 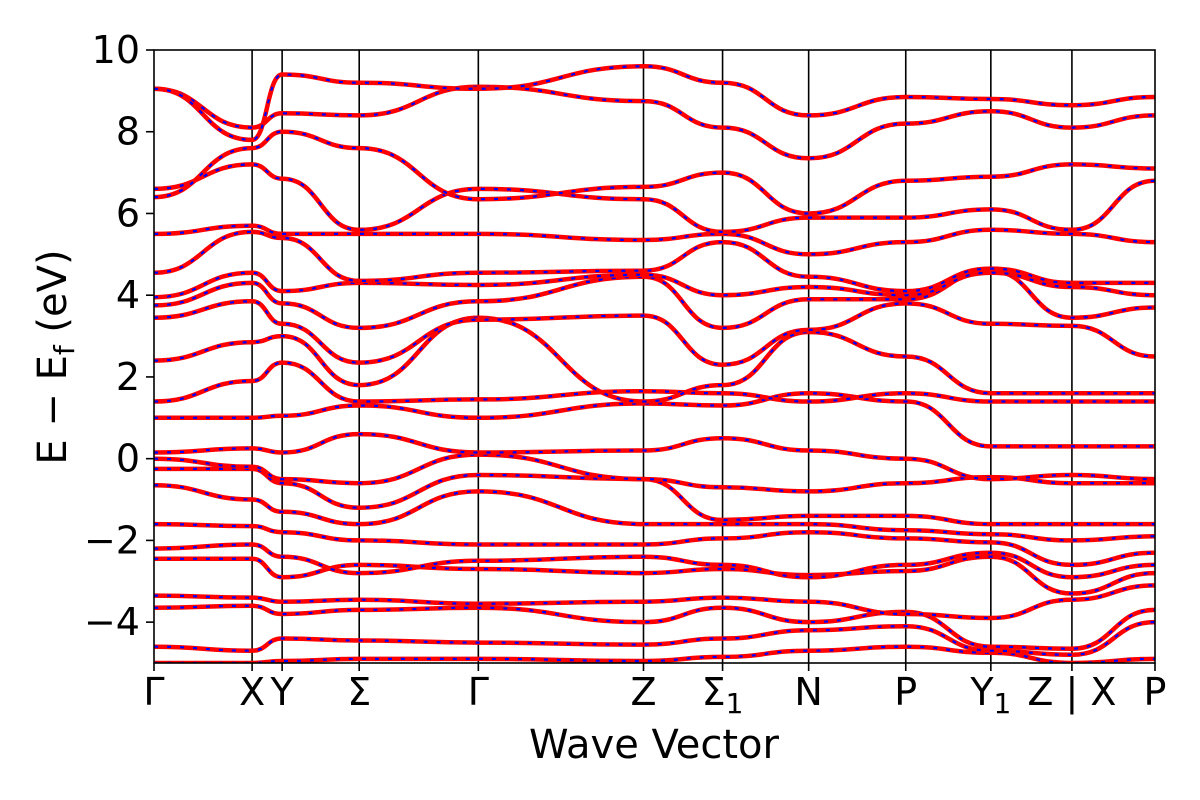 What do you see at coordinates (643, 692) in the screenshot?
I see `x-tick-label: Z` at bounding box center [643, 692].